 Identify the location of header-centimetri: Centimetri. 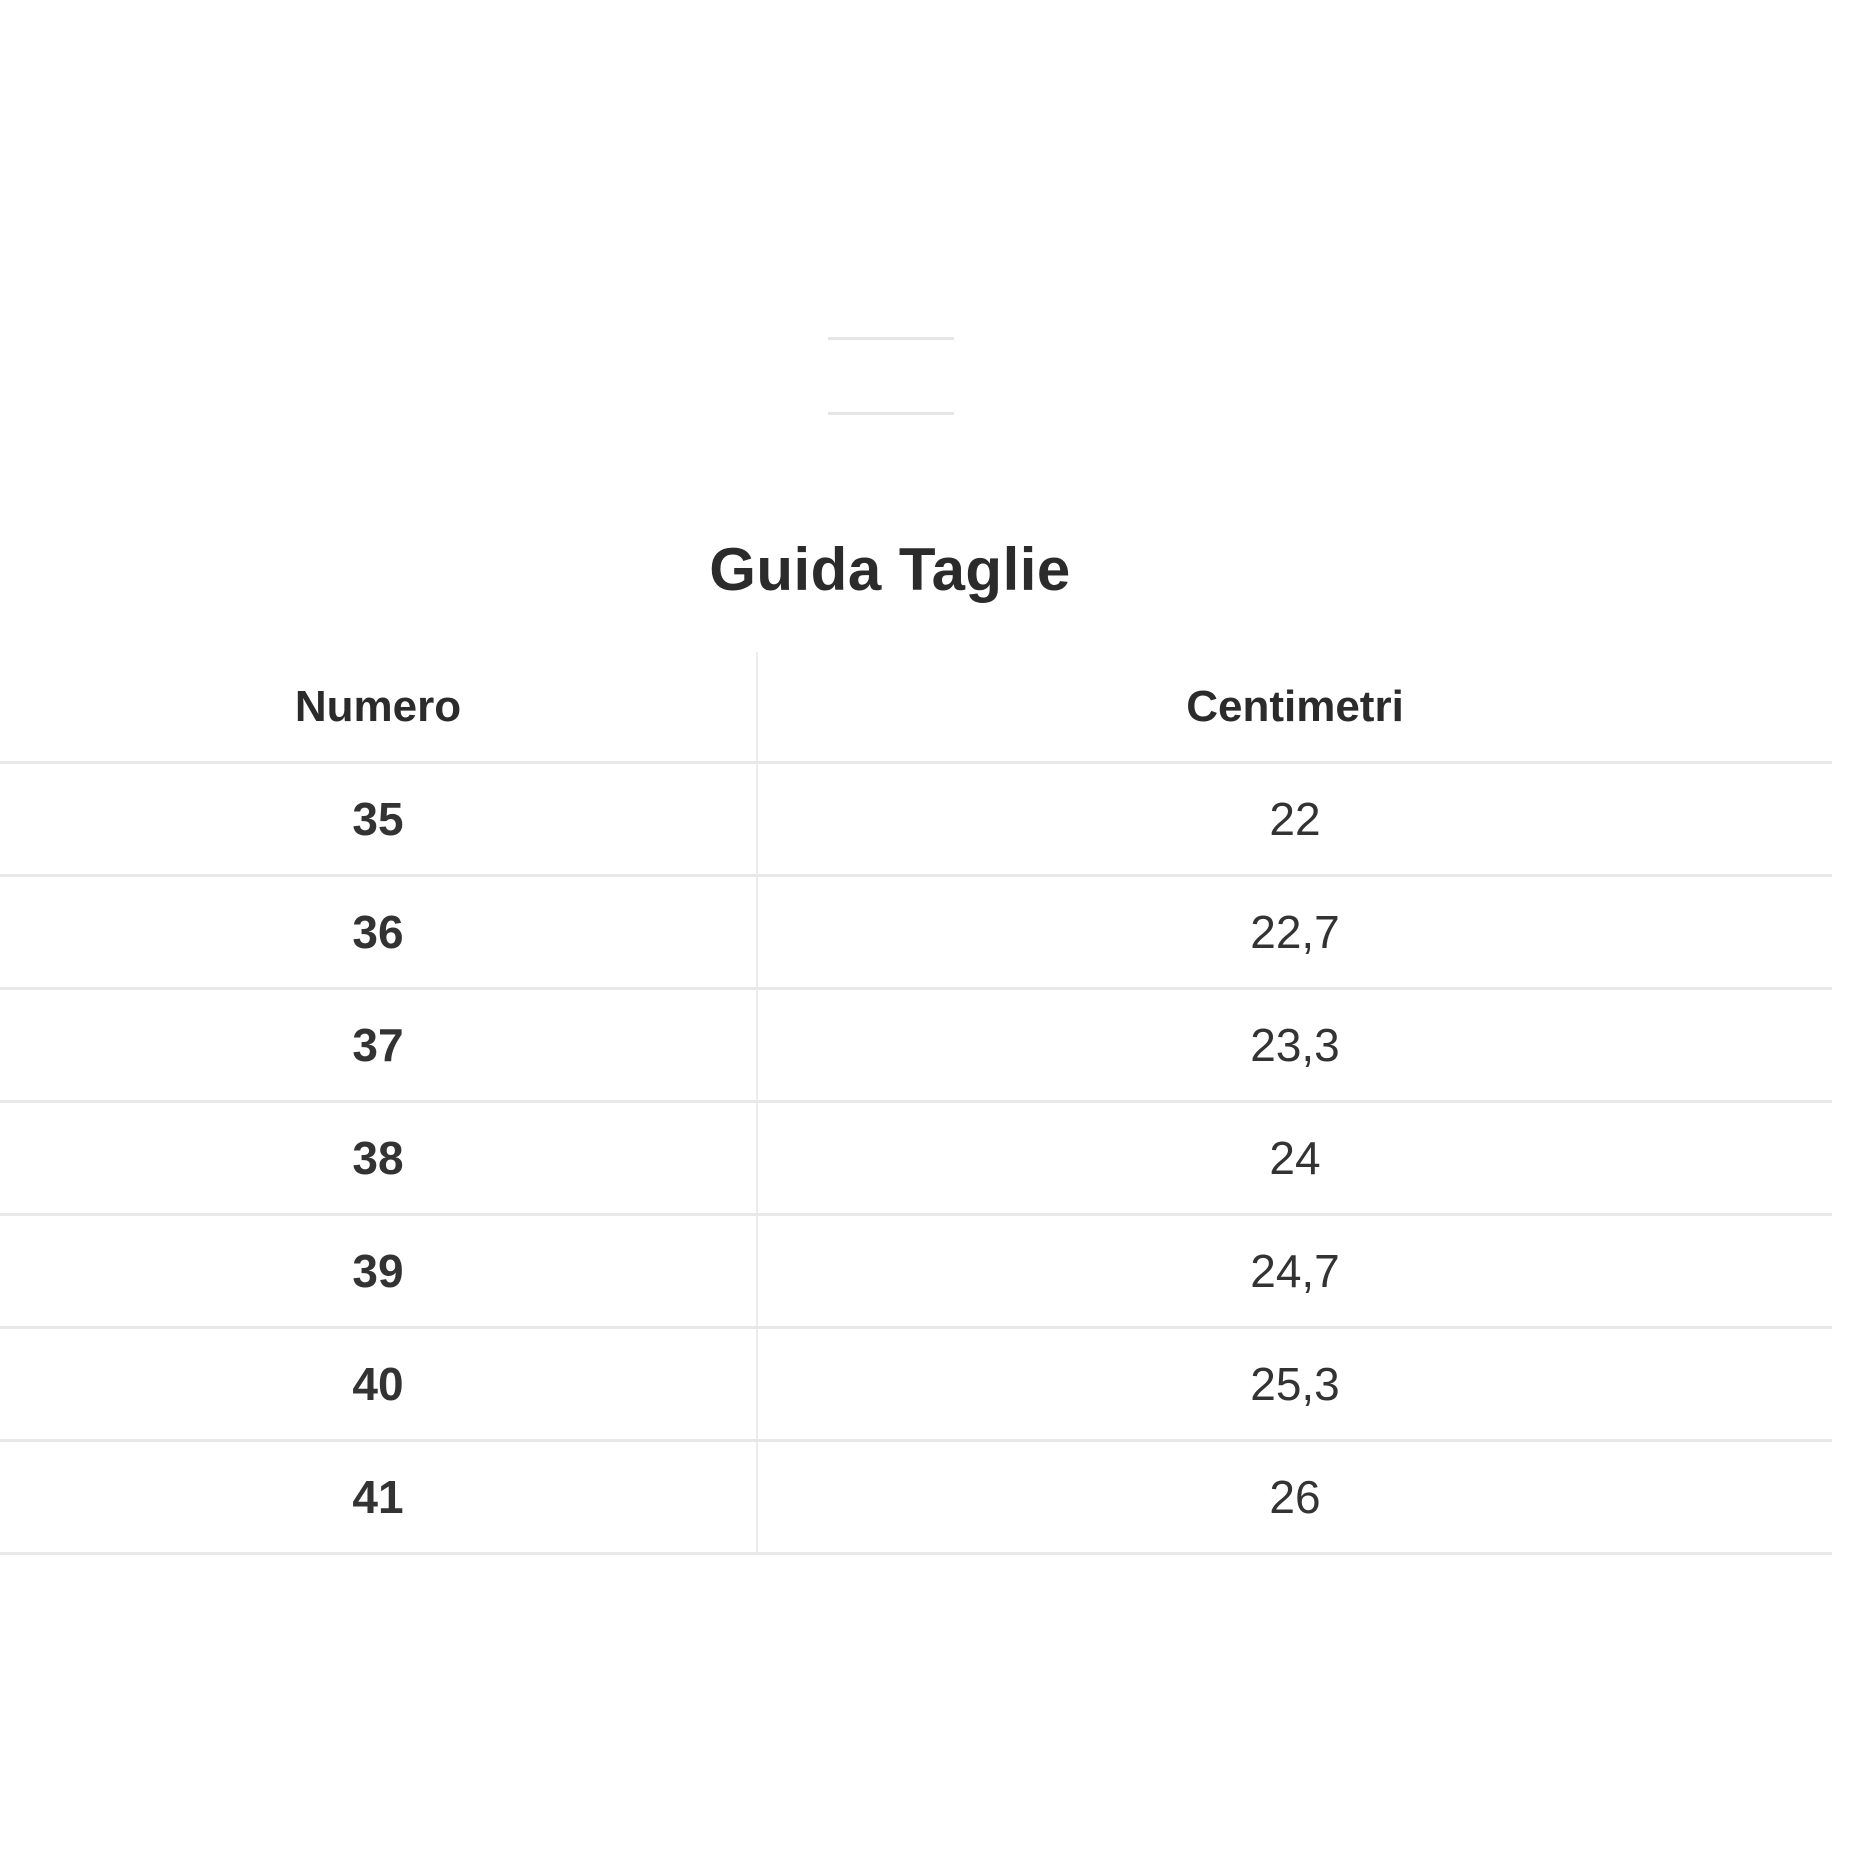
(1294, 708).